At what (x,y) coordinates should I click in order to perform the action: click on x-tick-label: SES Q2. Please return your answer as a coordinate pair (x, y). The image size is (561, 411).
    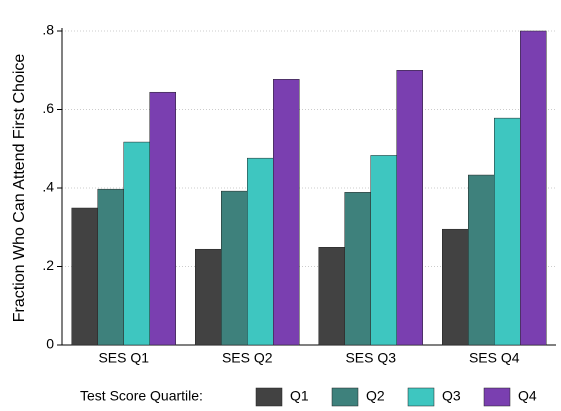
    Looking at the image, I should click on (247, 358).